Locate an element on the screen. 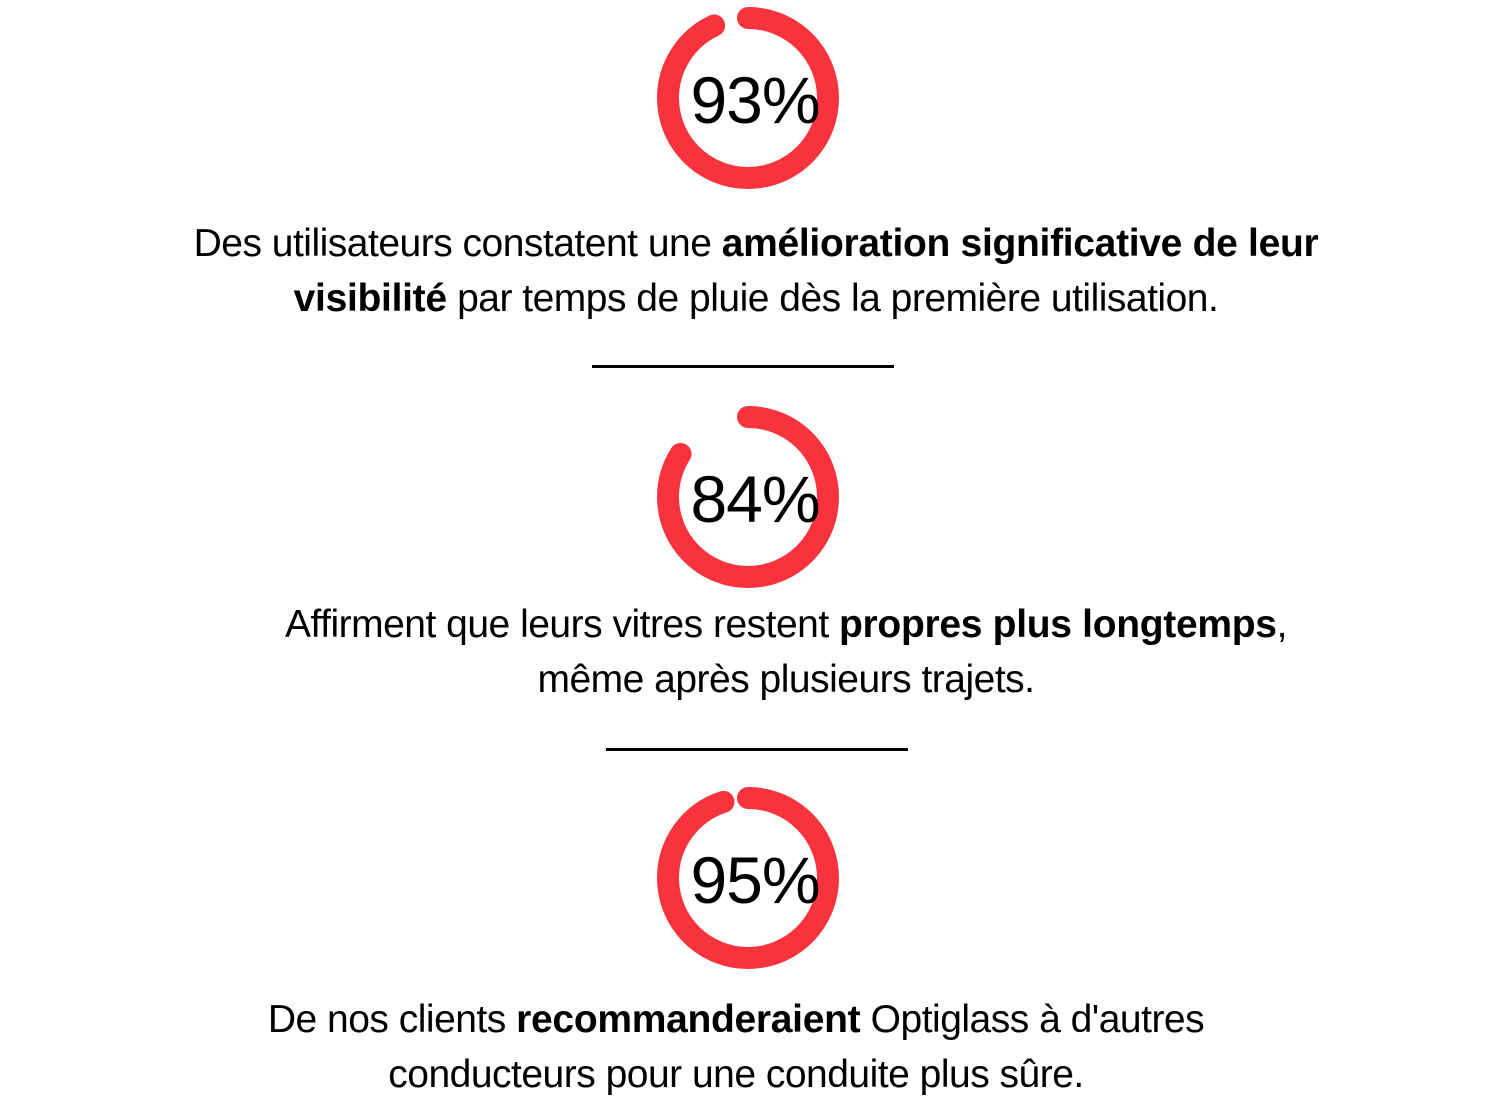 The image size is (1500, 1101). progress-ring-2-svg is located at coordinates (748, 497).